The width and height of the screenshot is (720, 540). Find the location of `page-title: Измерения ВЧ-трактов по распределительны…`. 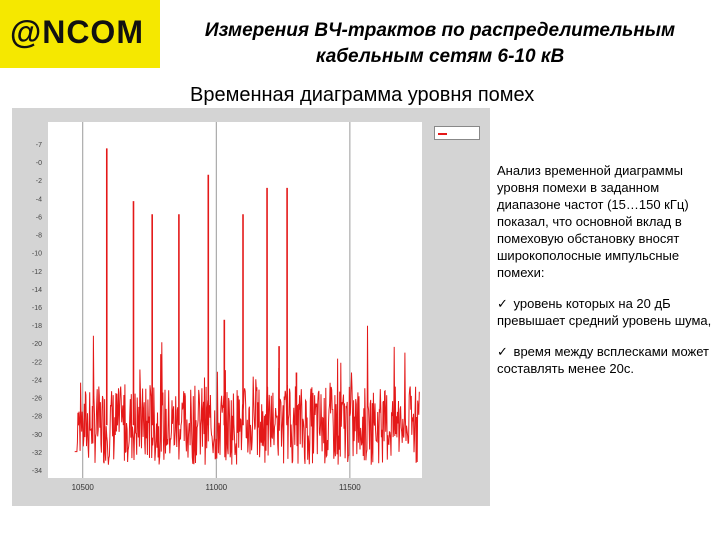

page-title: Измерения ВЧ-трактов по распределительны… is located at coordinates (440, 44).